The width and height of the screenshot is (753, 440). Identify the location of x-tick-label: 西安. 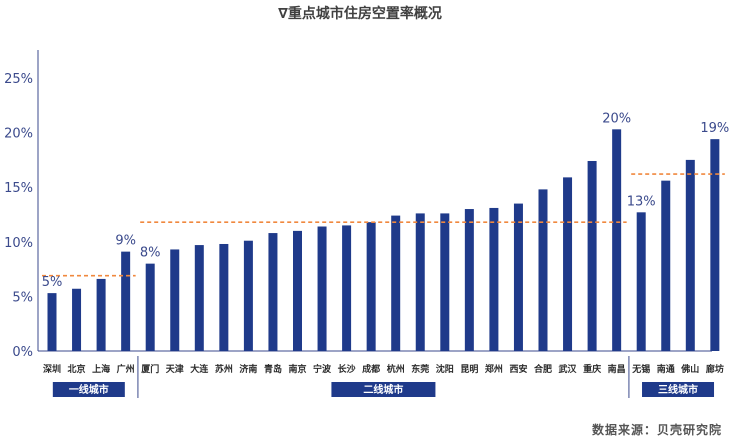
(518, 369).